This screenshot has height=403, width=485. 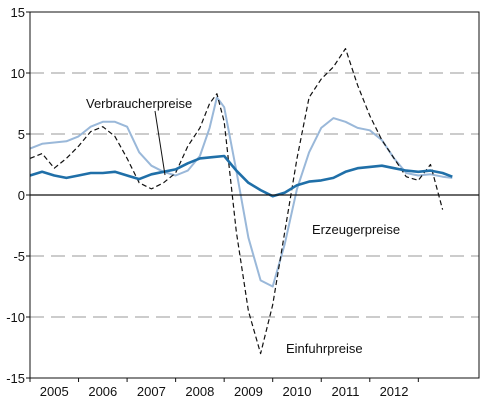 I want to click on x-tick-label: 2006, so click(x=102, y=391).